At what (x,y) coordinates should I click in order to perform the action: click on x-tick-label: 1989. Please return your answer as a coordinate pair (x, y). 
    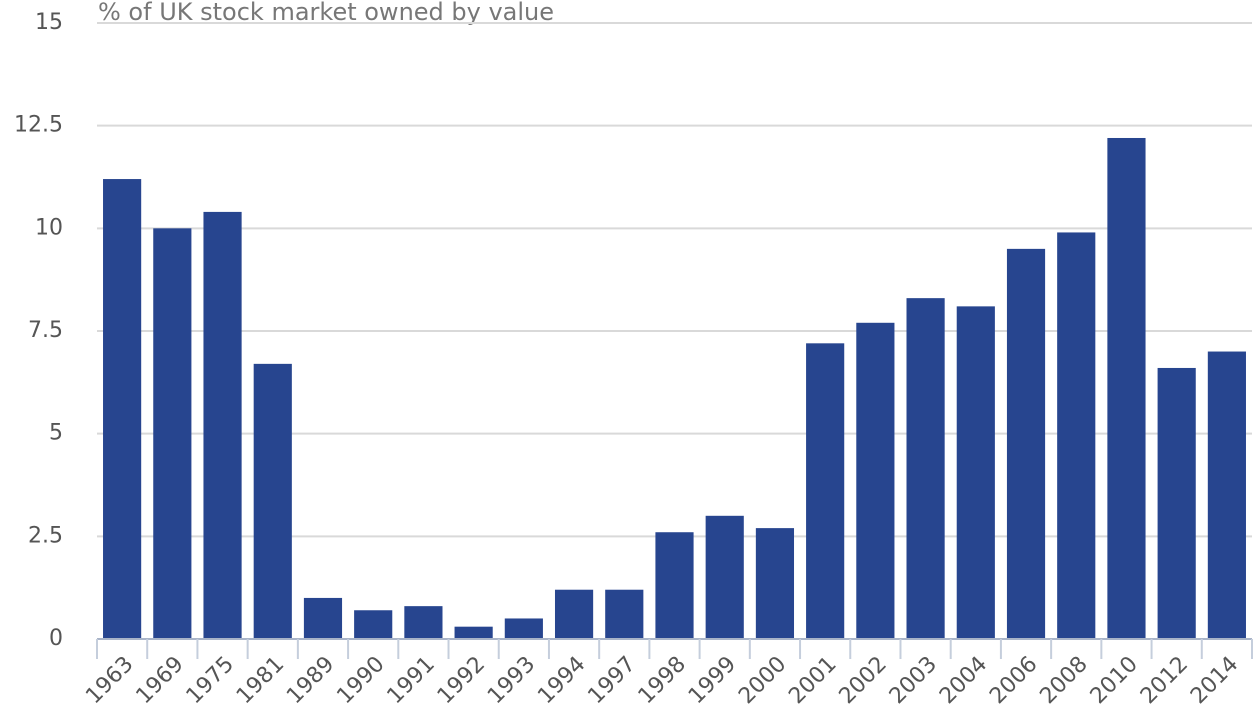
    Looking at the image, I should click on (310, 680).